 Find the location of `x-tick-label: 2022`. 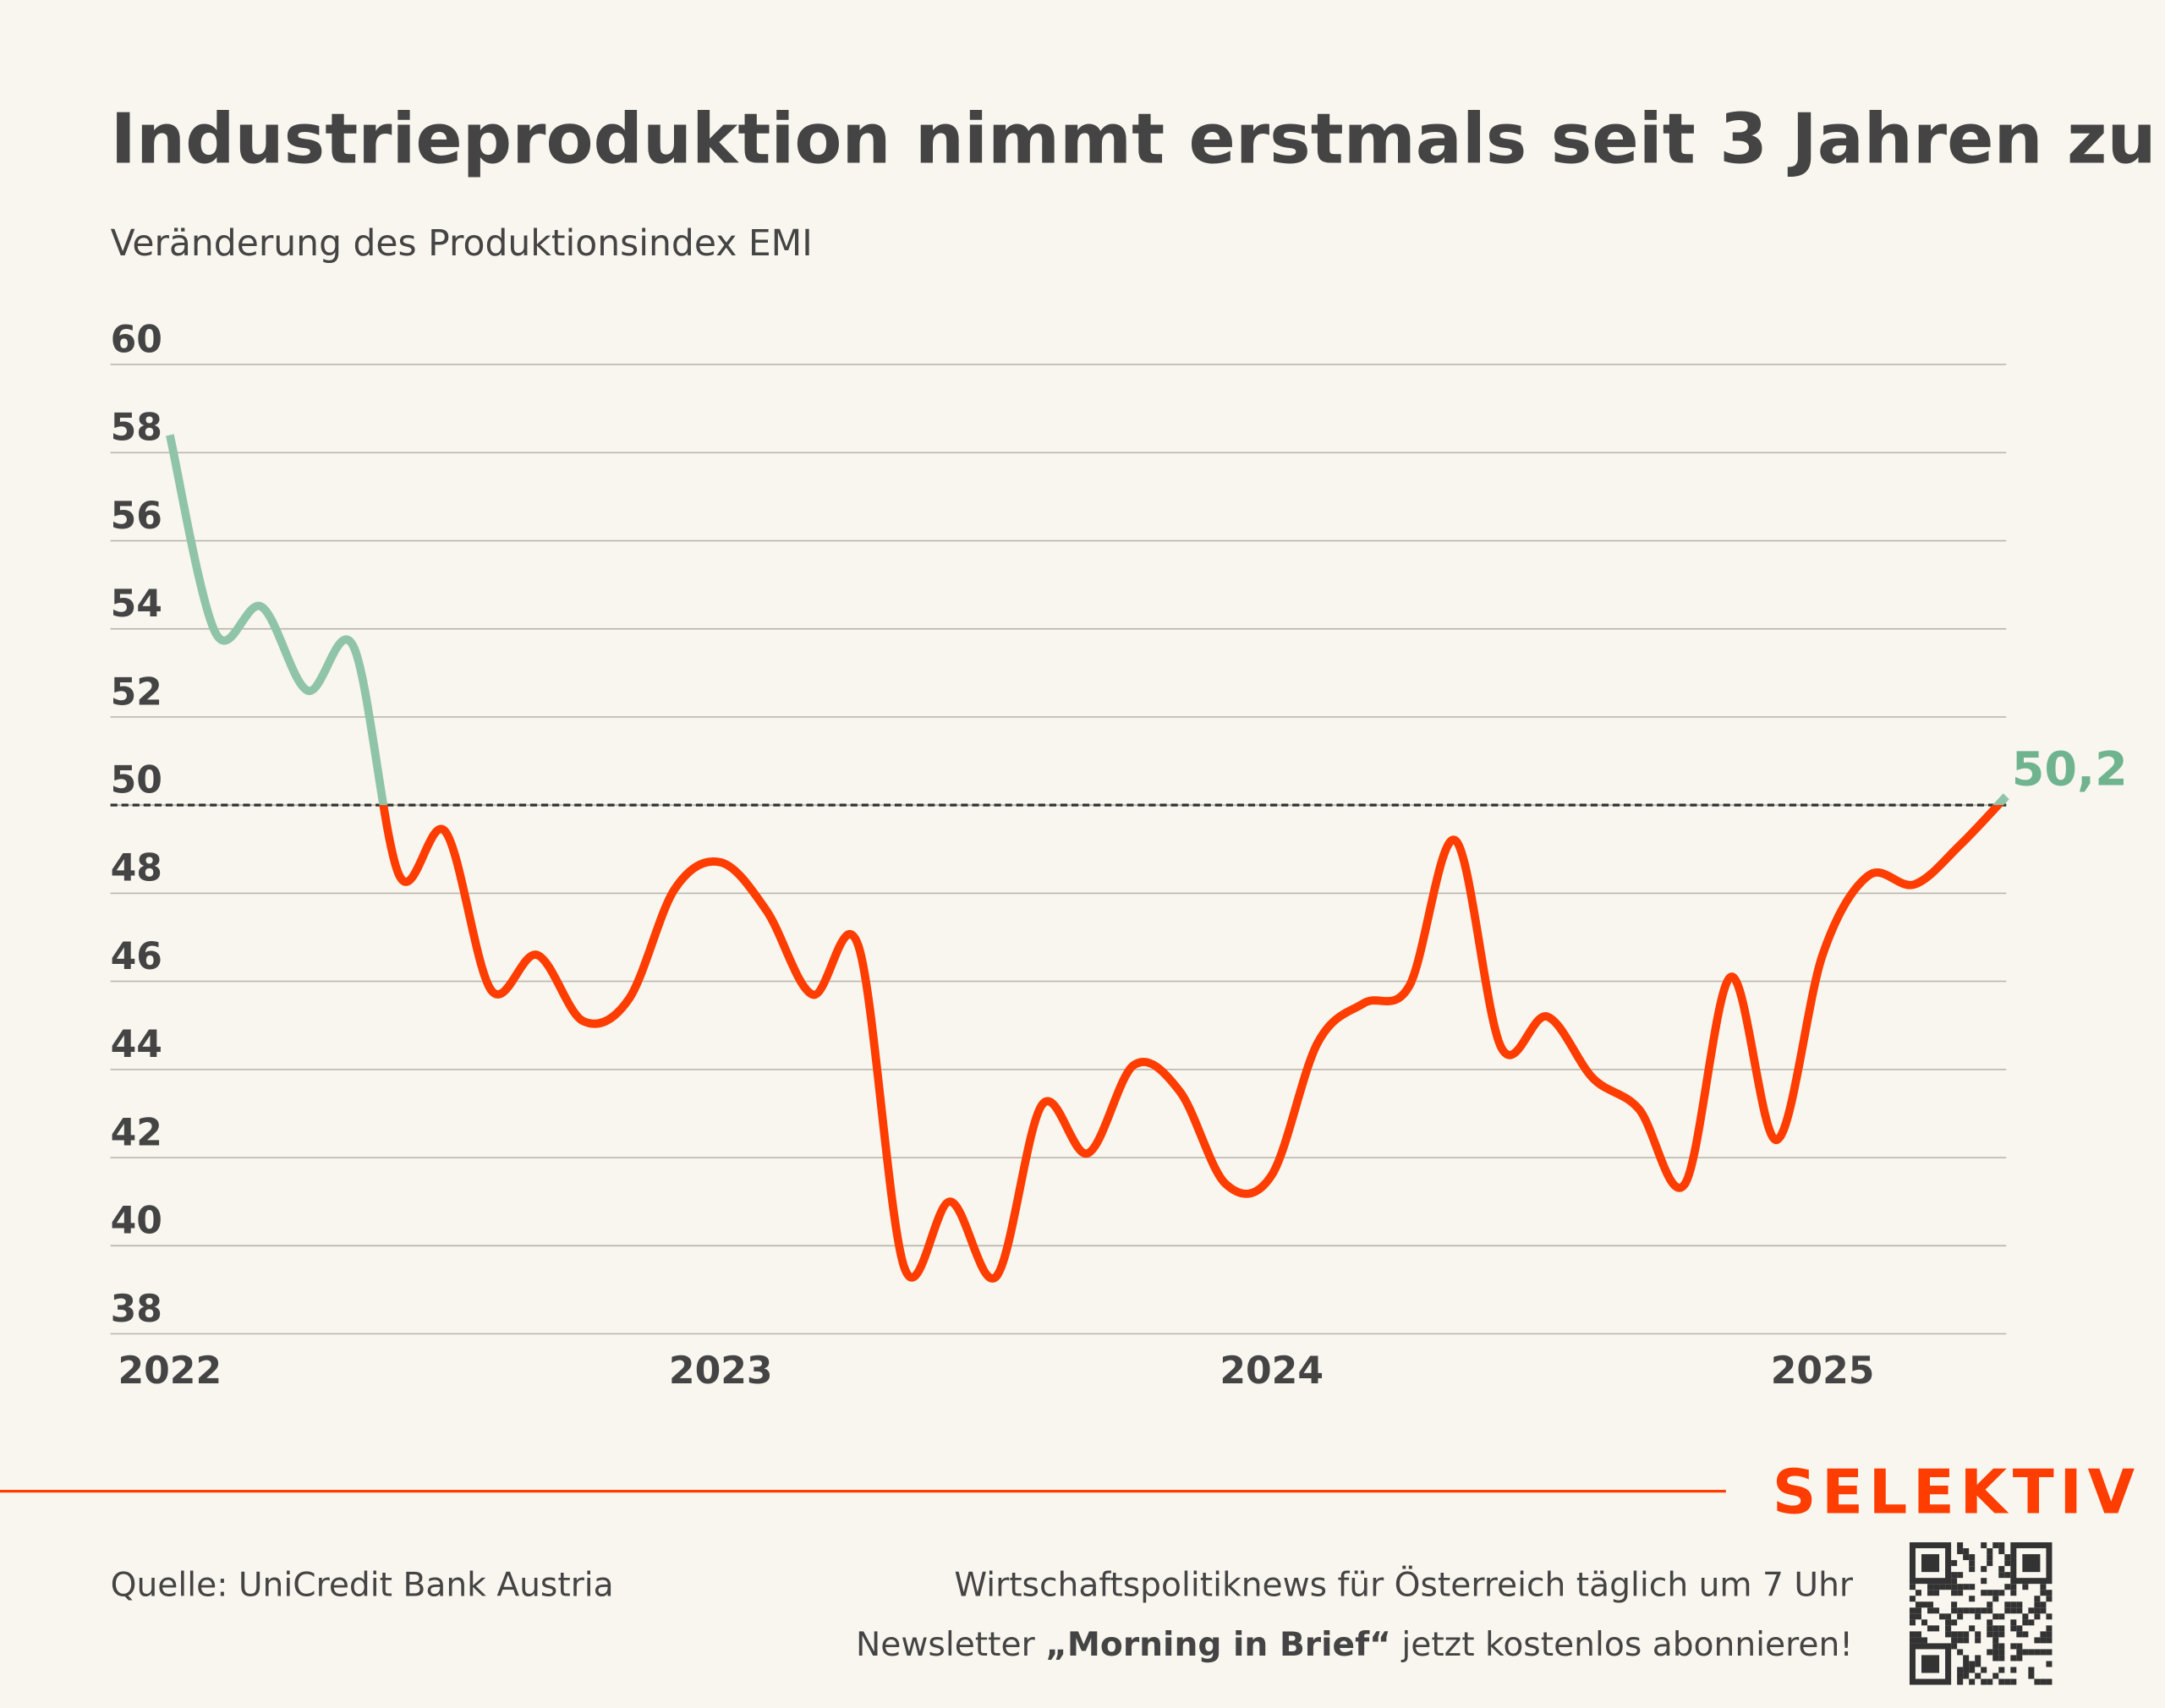

x-tick-label: 2022 is located at coordinates (170, 1371).